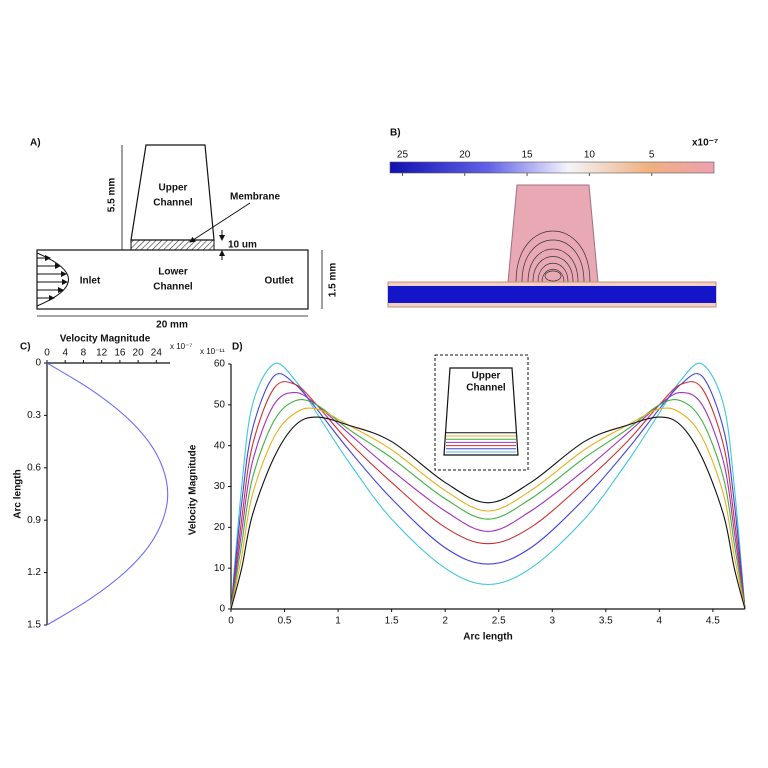  I want to click on x-tick-label: 3.5, so click(606, 621).